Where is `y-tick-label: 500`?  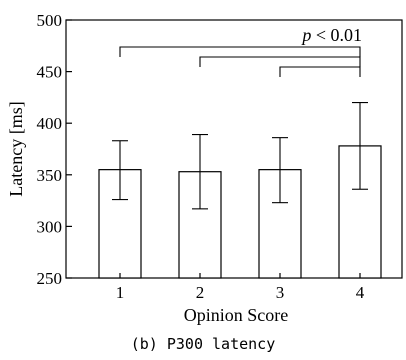
y-tick-label: 500 is located at coordinates (50, 20).